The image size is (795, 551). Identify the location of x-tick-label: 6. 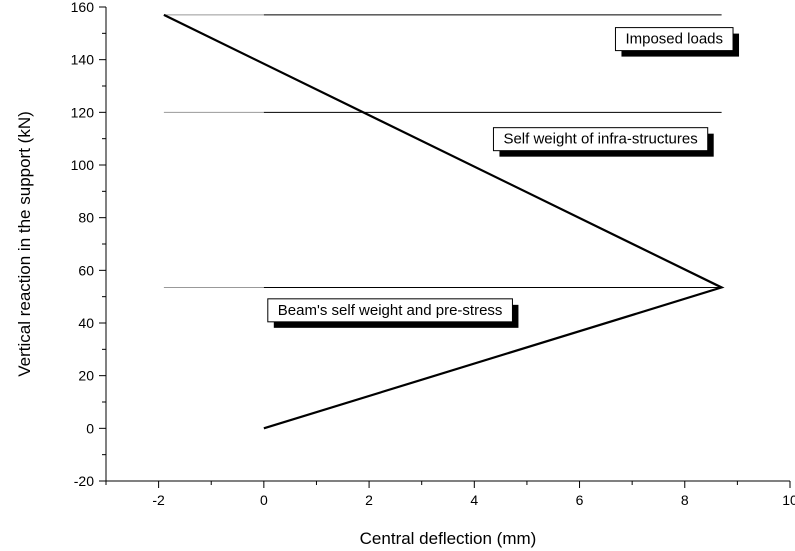
(580, 500).